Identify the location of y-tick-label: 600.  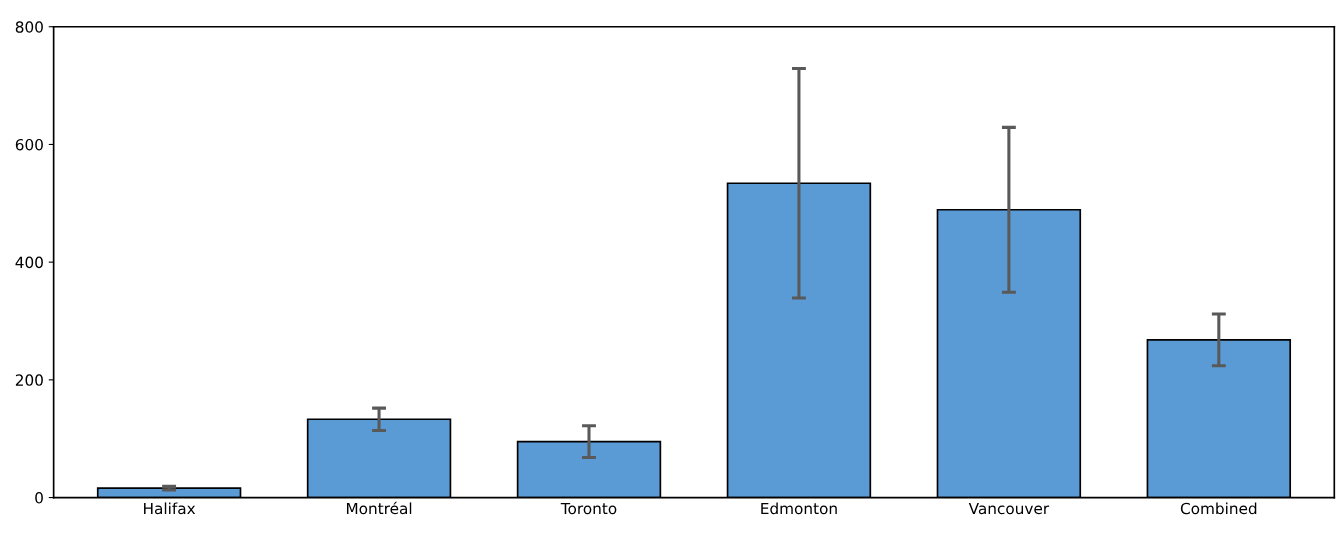
(29, 144).